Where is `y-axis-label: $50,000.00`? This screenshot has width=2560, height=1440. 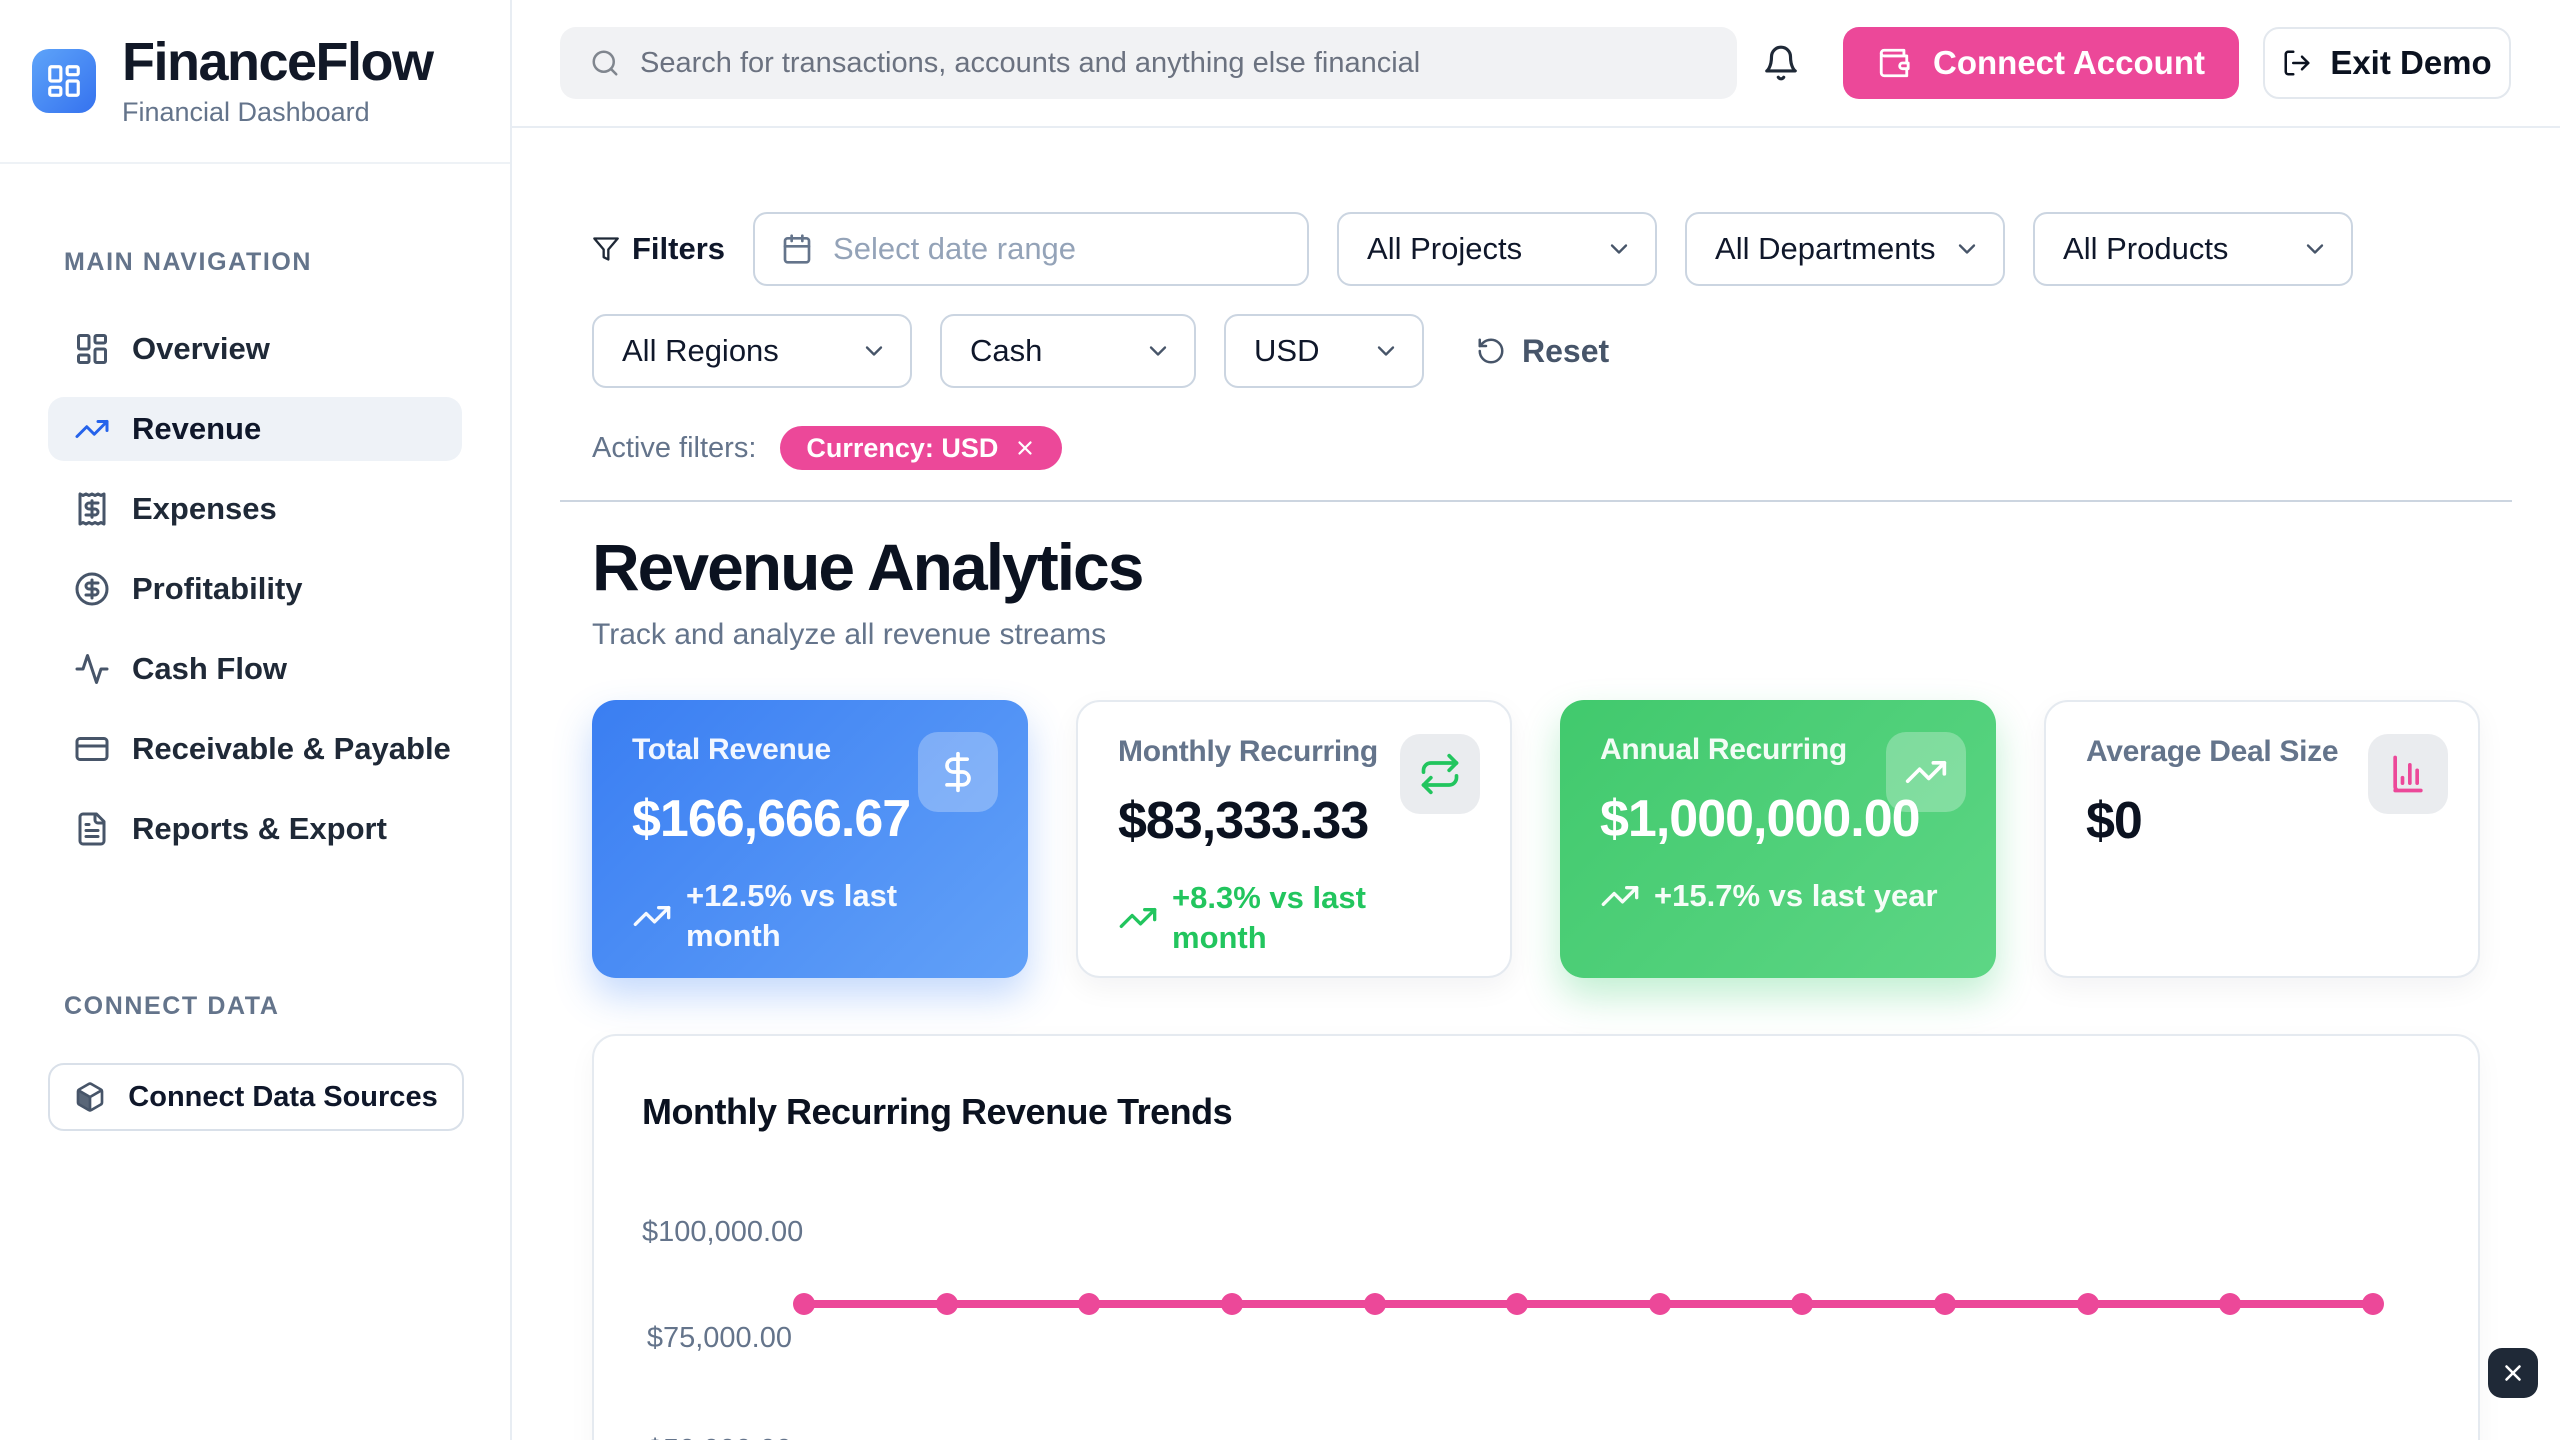
y-axis-label: $50,000.00 is located at coordinates (717, 1435).